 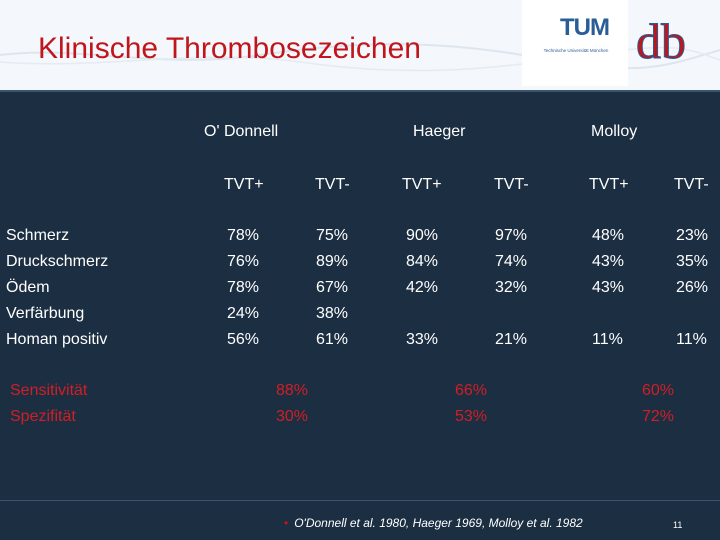 I want to click on db-logo-text: db, so click(x=661, y=41).